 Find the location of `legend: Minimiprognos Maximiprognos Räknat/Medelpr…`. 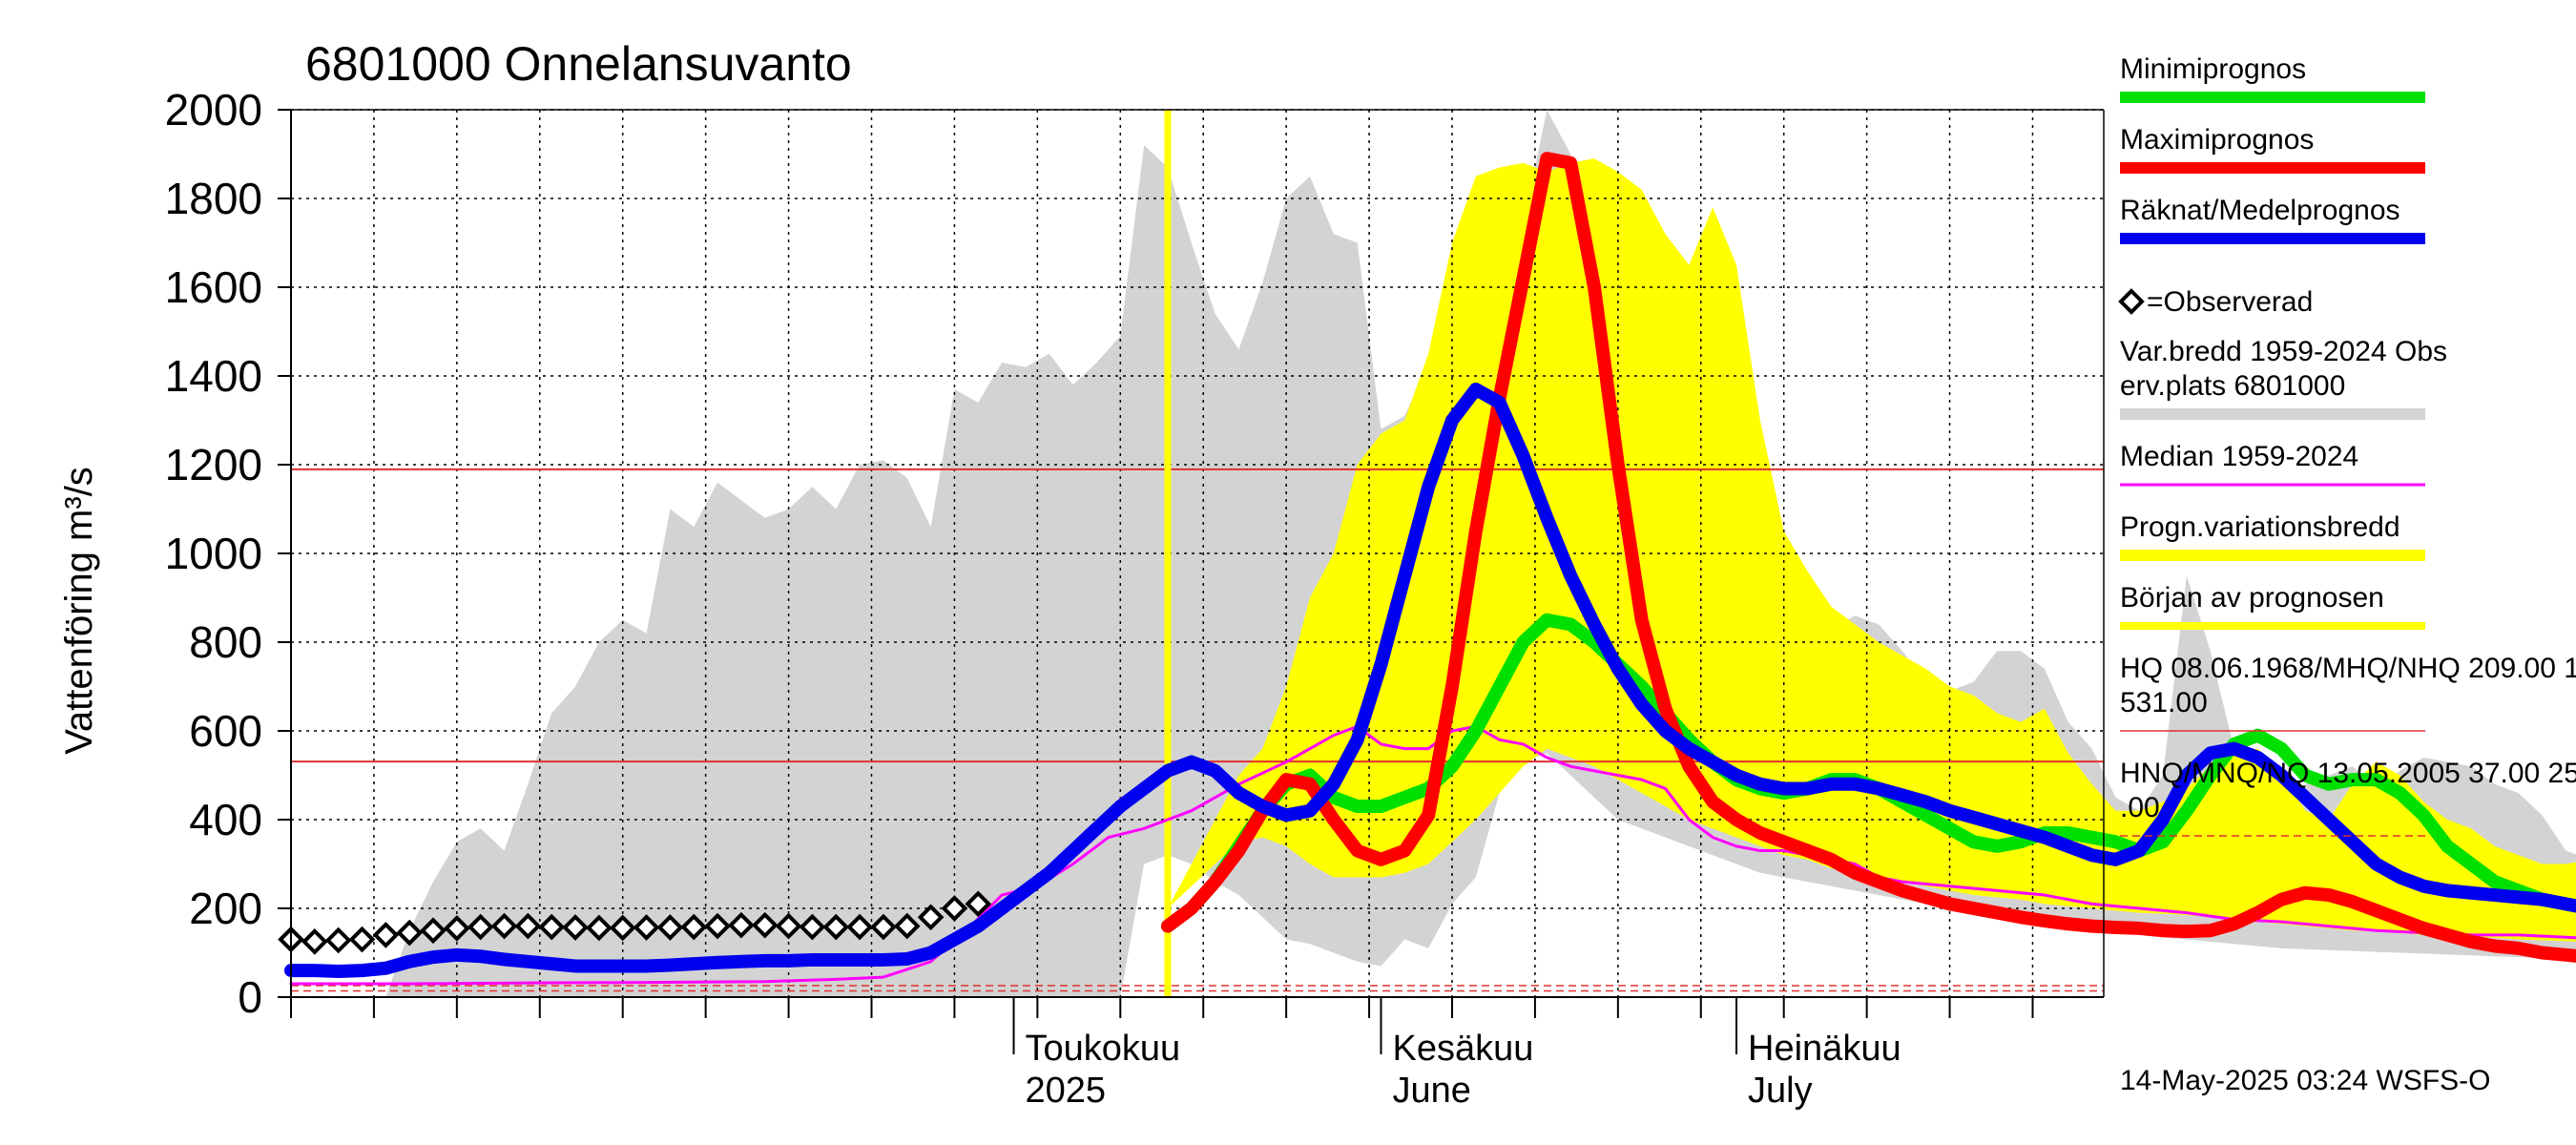

legend: Minimiprognos Maximiprognos Räknat/Medelpr… is located at coordinates (2347, 445).